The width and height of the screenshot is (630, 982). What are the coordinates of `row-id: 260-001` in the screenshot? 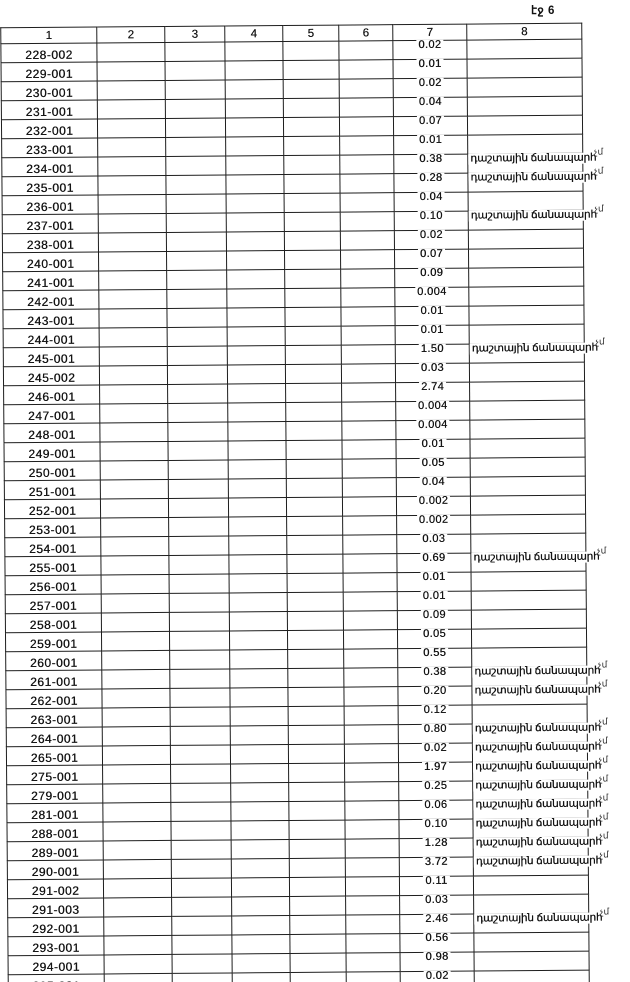 It's located at (53, 660).